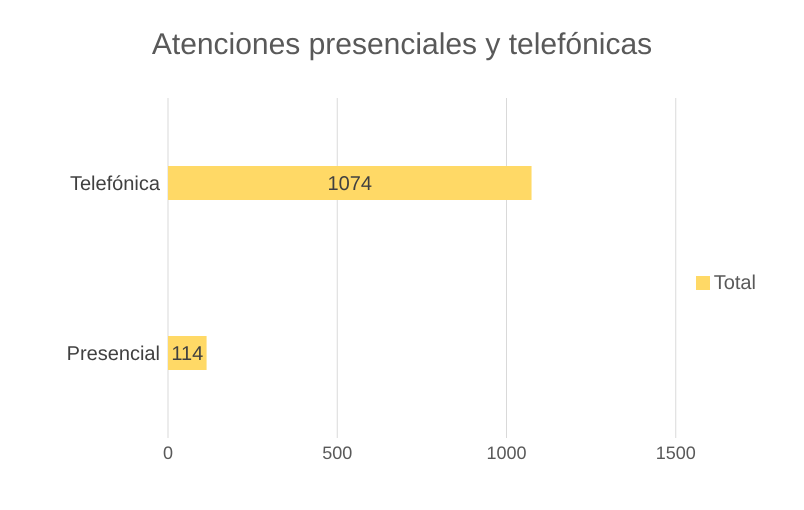  What do you see at coordinates (168, 452) in the screenshot?
I see `x-tick-label: 0` at bounding box center [168, 452].